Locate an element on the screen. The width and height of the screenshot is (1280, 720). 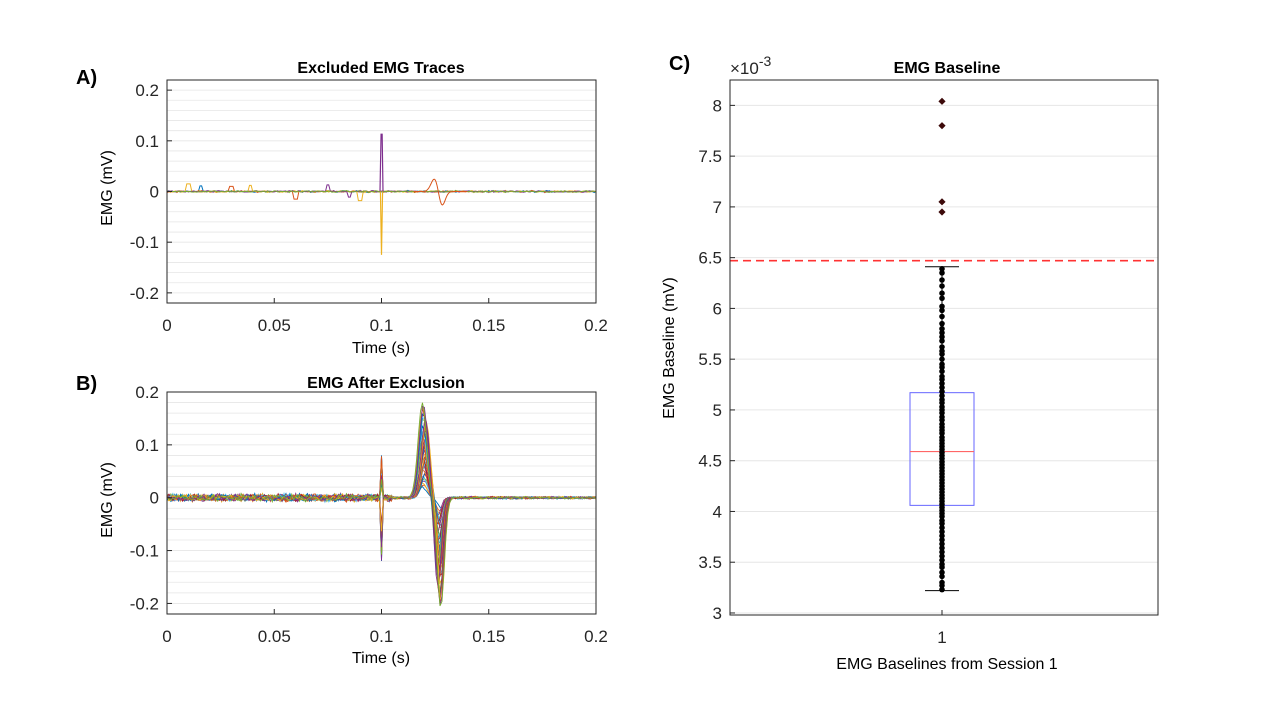
panel-a-stim-spike-negative is located at coordinates (381, 223).